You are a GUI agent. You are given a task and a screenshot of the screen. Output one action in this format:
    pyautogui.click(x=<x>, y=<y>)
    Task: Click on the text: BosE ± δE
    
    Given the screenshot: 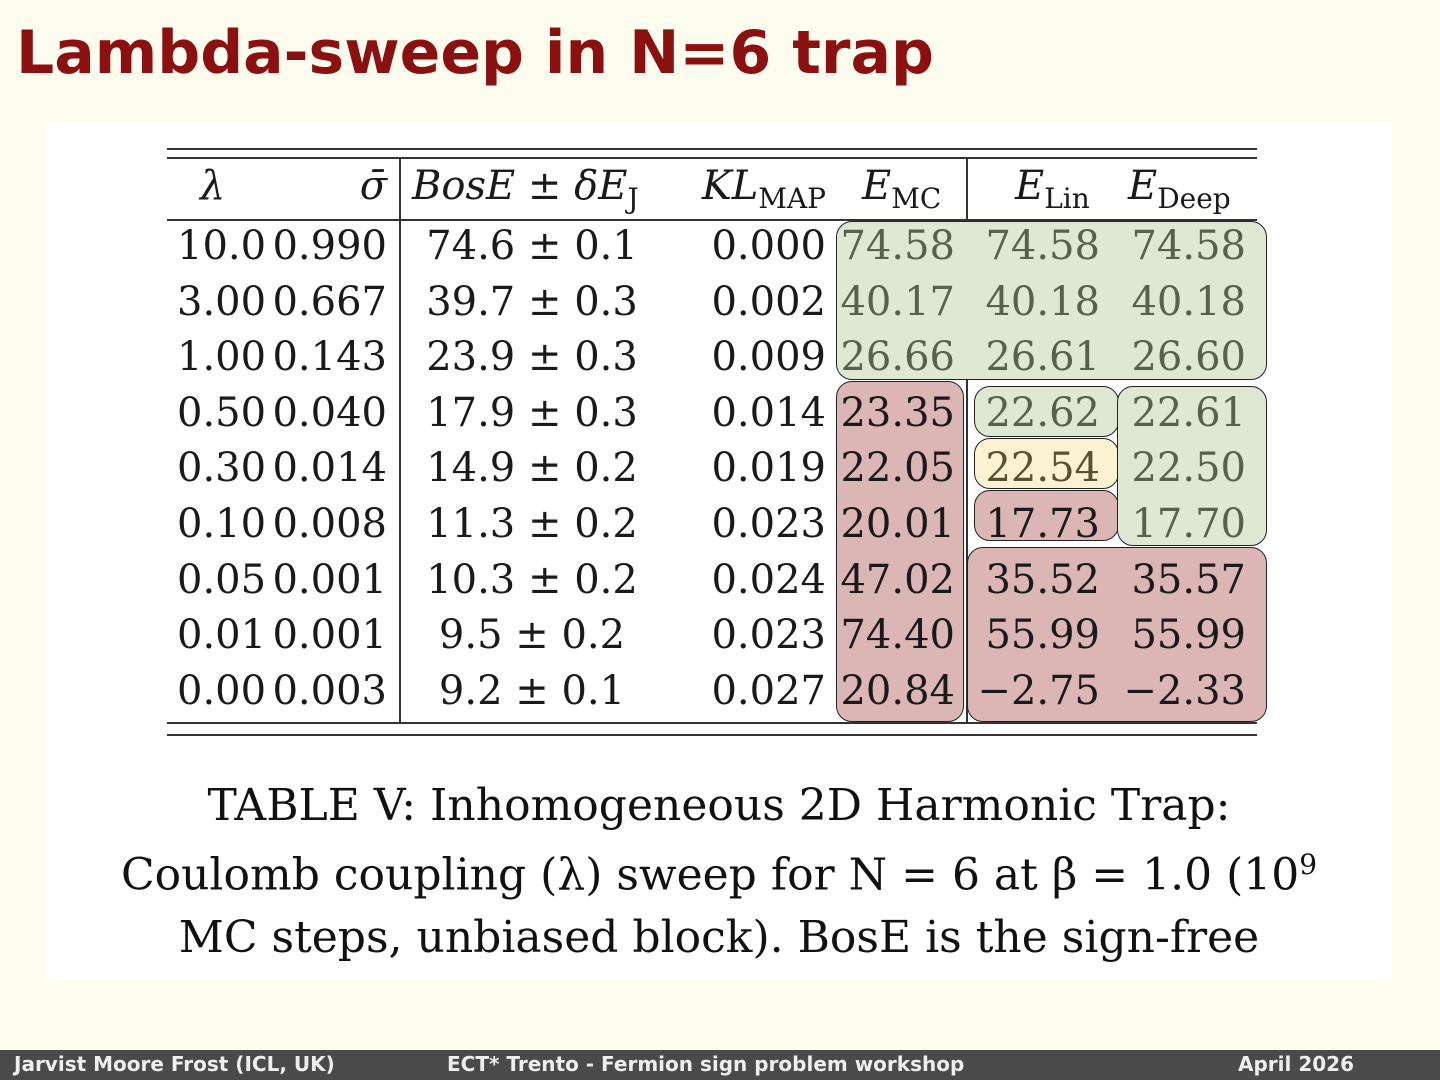 What is the action you would take?
    pyautogui.click(x=520, y=186)
    